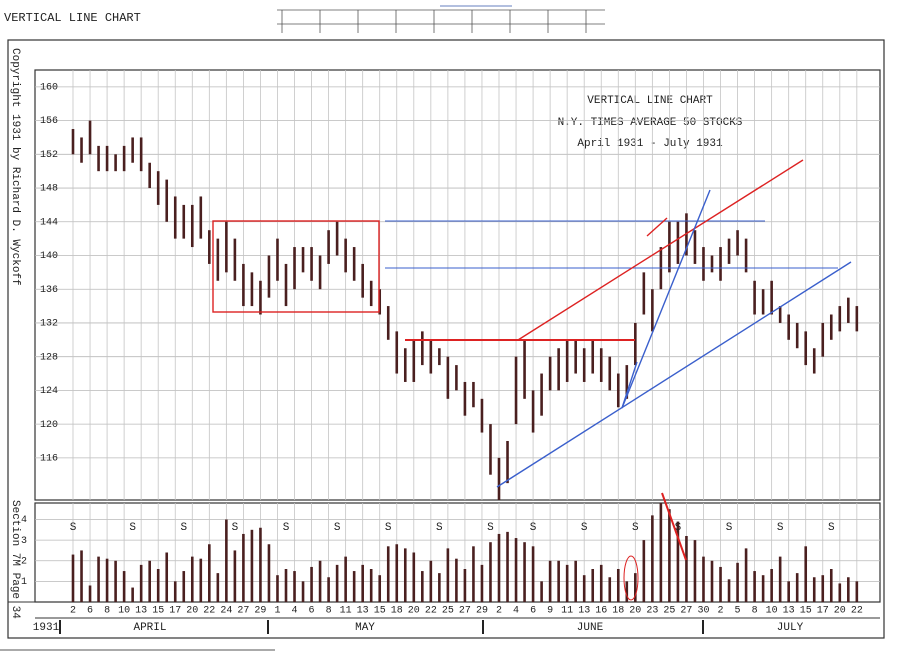  What do you see at coordinates (24, 582) in the screenshot?
I see `volume-tick-label: 1` at bounding box center [24, 582].